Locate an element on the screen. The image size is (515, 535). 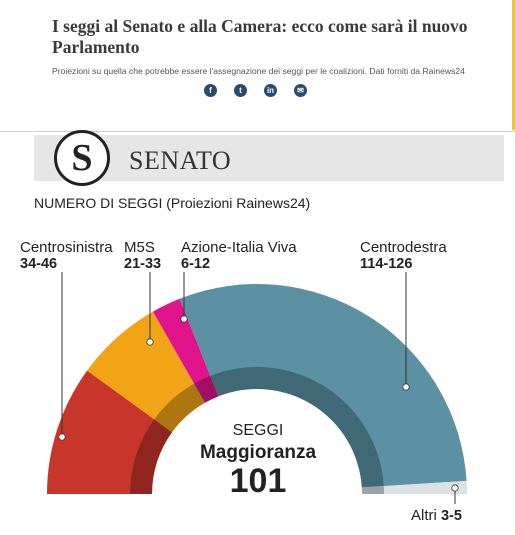
segment-azione-italia-viva is located at coordinates (185, 350).